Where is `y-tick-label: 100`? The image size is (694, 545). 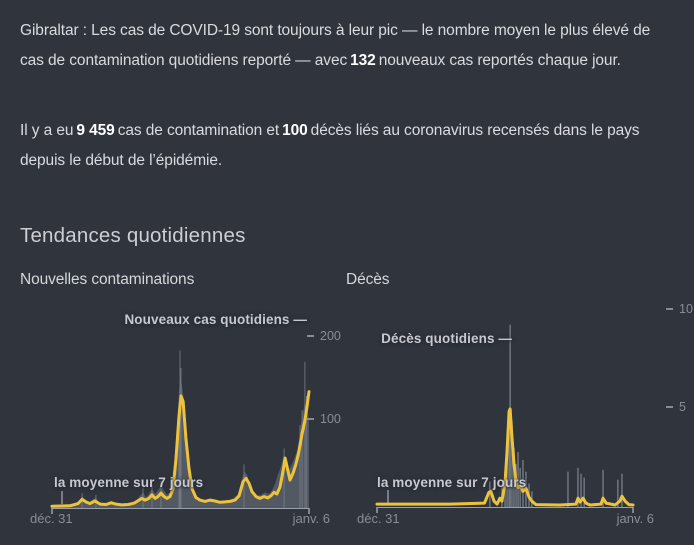 y-tick-label: 100 is located at coordinates (330, 419).